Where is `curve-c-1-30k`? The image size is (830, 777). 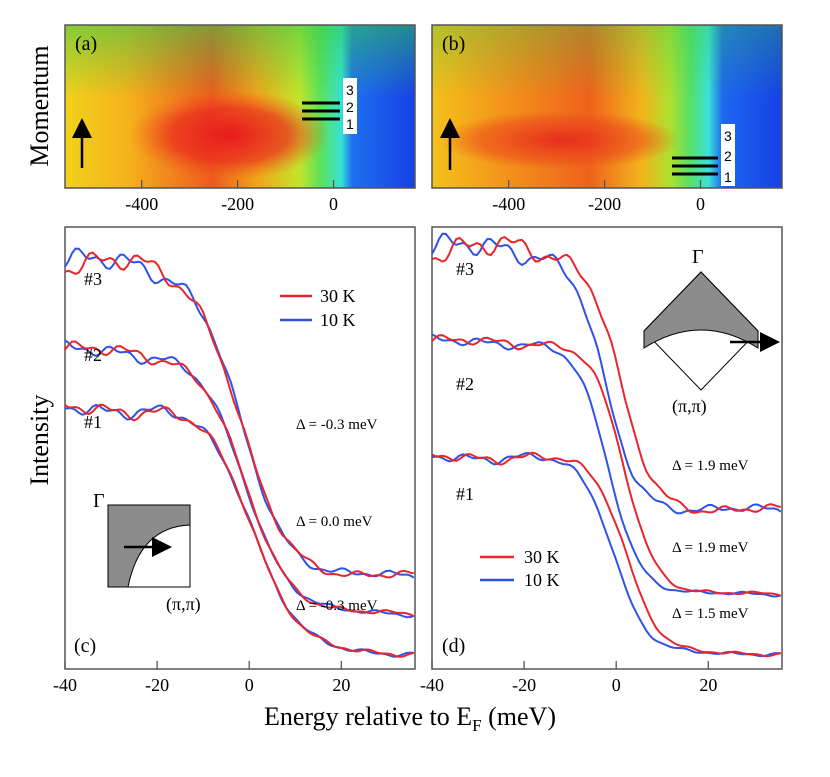
curve-c-1-30k is located at coordinates (239, 530).